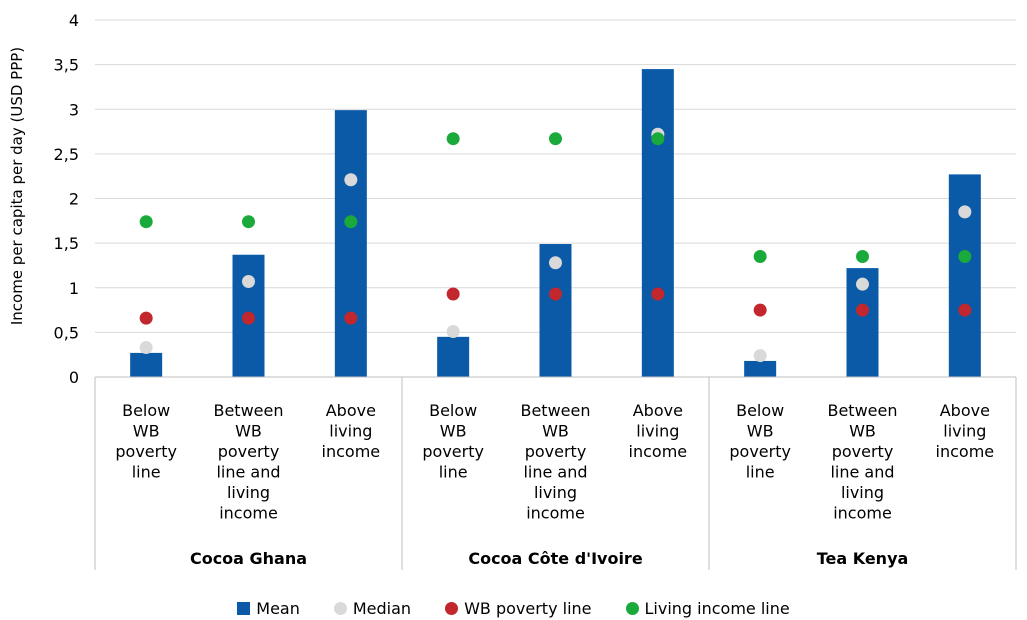  I want to click on group-label: Tea Kenya, so click(863, 558).